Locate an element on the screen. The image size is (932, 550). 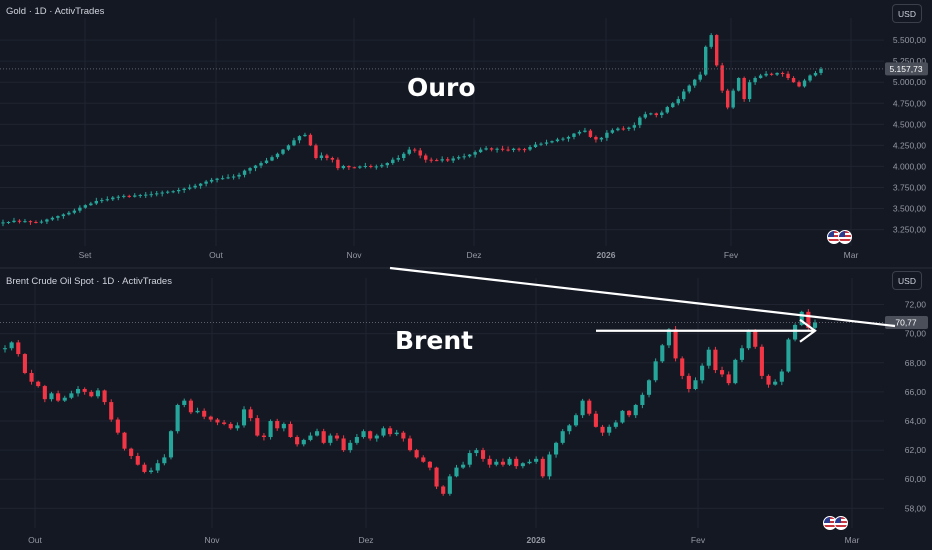
gold-flags is located at coordinates (839, 237).